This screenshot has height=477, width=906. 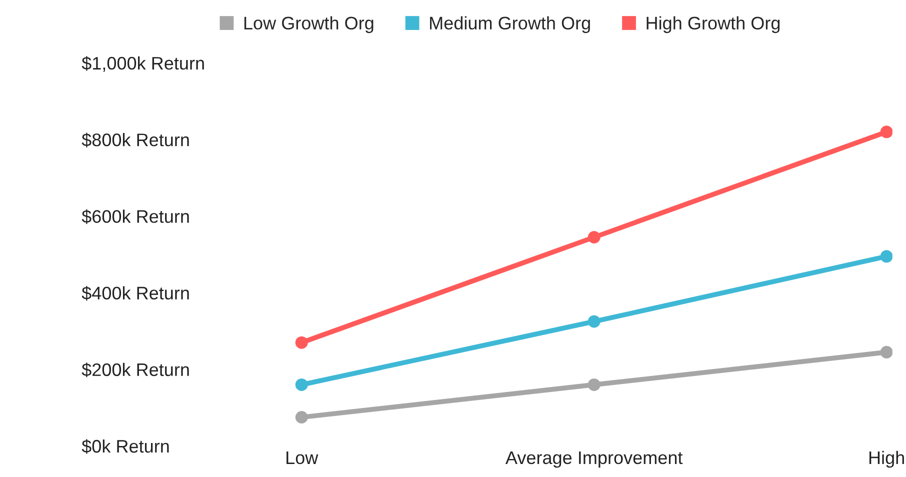 What do you see at coordinates (125, 446) in the screenshot?
I see `y-tick-label: $0k Return` at bounding box center [125, 446].